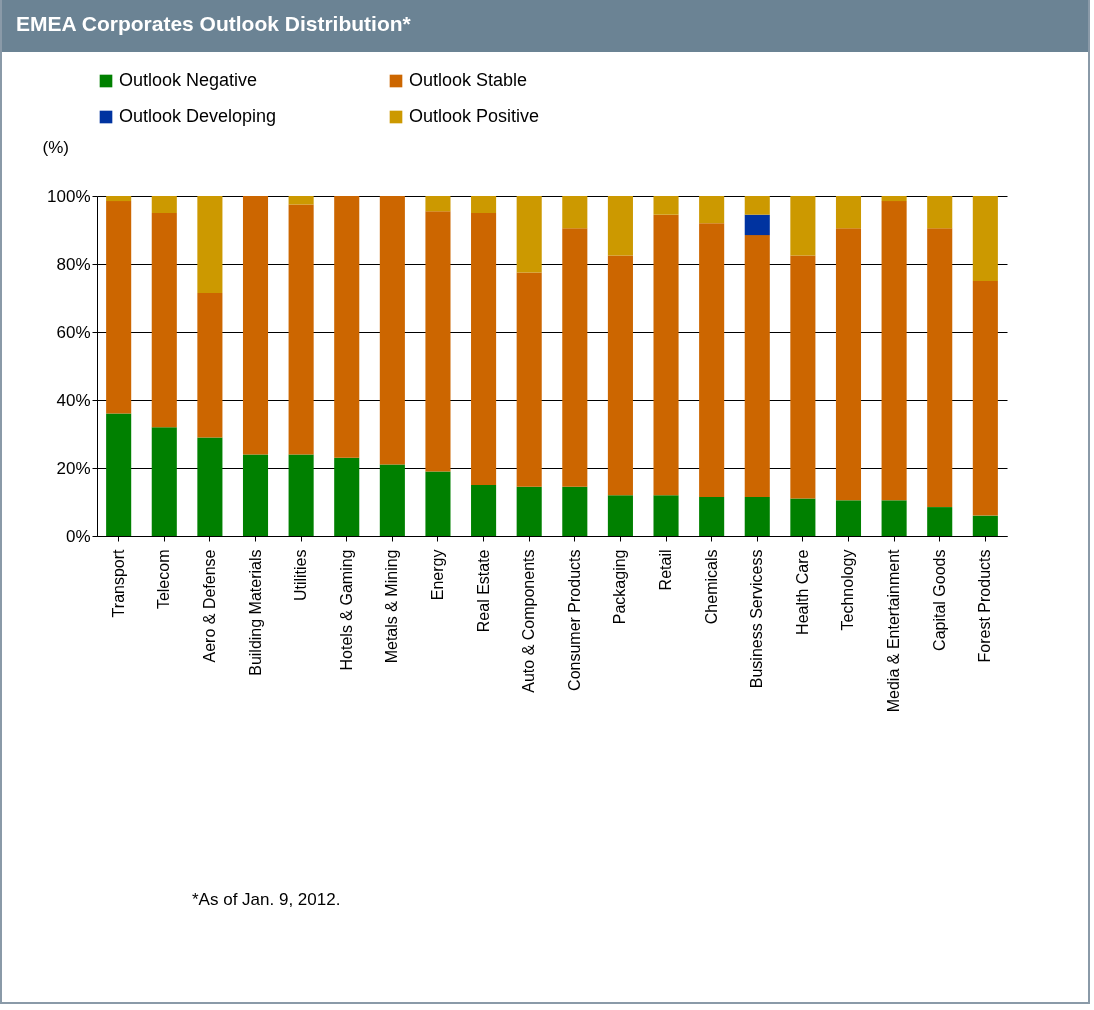 The image size is (1094, 1010). What do you see at coordinates (468, 80) in the screenshot?
I see `legend-label: Outlook Stable` at bounding box center [468, 80].